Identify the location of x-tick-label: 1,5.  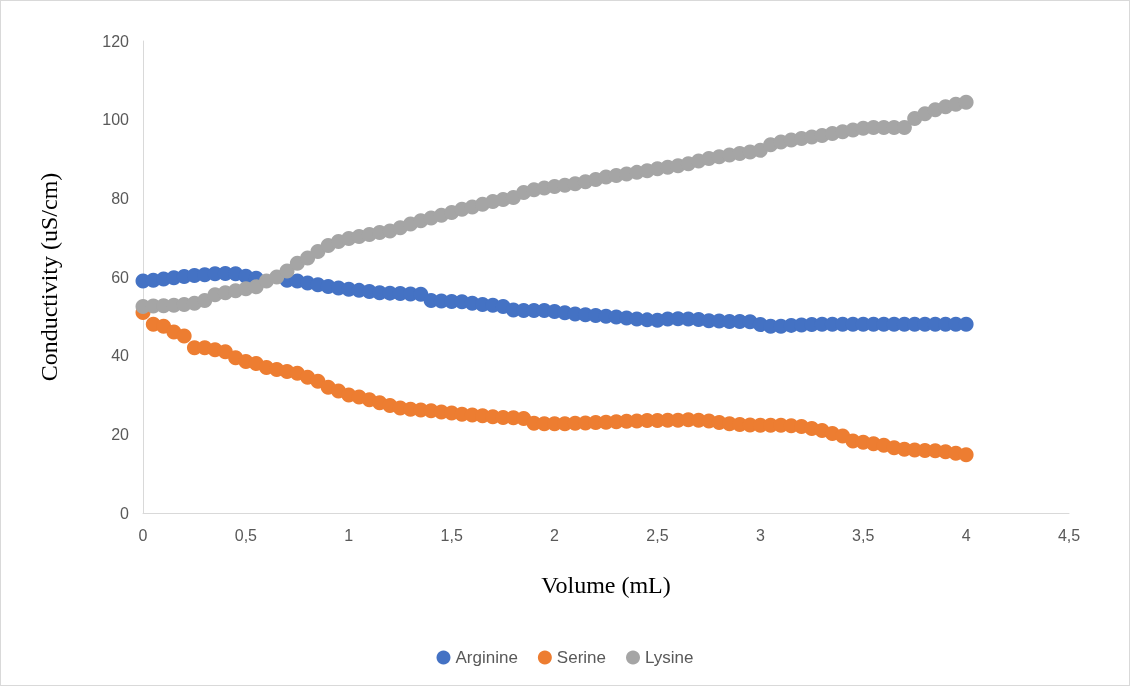
(451, 535).